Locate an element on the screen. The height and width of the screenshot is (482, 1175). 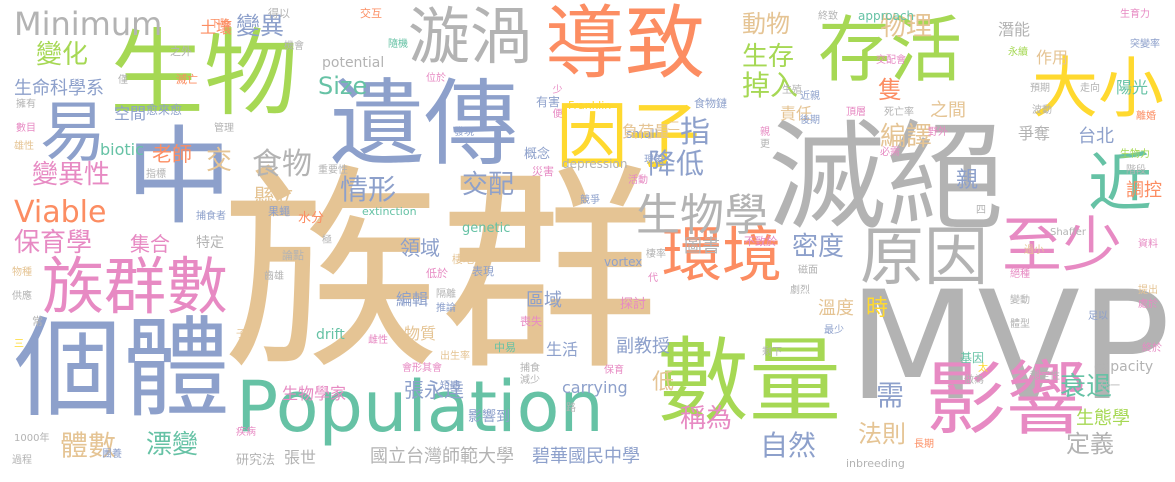
word: 土壤 is located at coordinates (216, 27).